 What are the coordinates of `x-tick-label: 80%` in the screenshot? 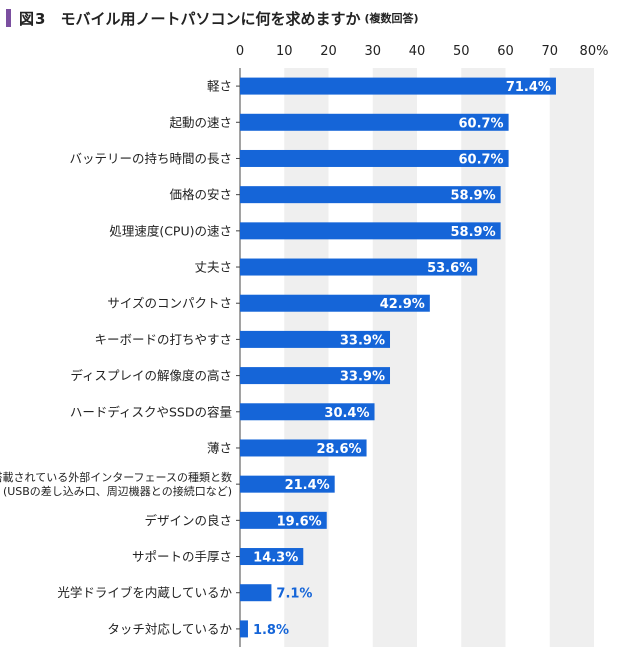 It's located at (594, 51).